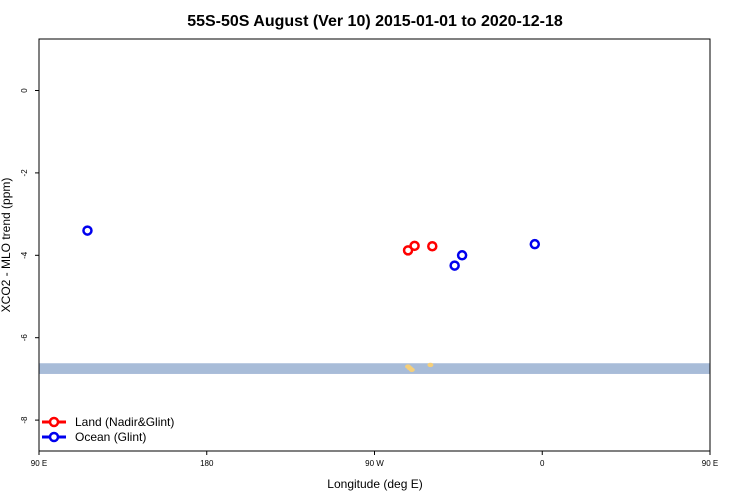 The width and height of the screenshot is (750, 500). I want to click on y-tick-label: -6, so click(24, 338).